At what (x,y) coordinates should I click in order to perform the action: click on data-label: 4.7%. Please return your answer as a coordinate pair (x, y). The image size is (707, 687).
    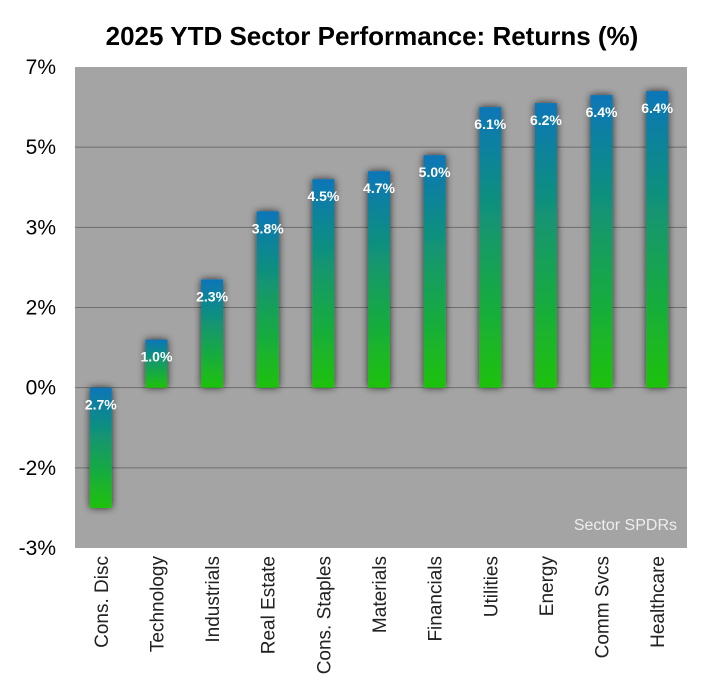
    Looking at the image, I should click on (379, 188).